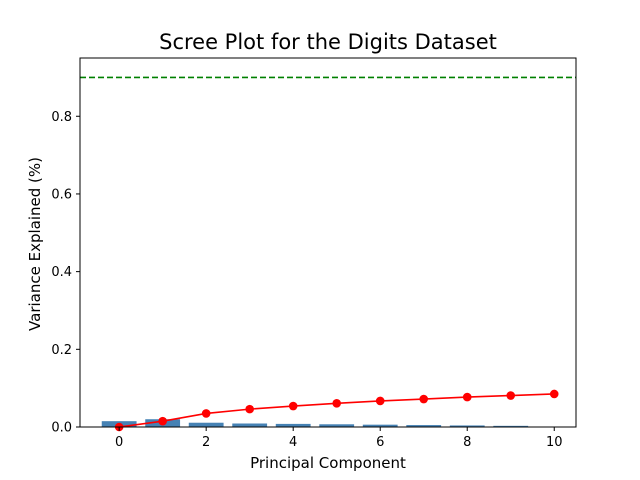 The image size is (640, 480). Describe the element at coordinates (380, 442) in the screenshot. I see `x-tick-label-3: 6` at that location.